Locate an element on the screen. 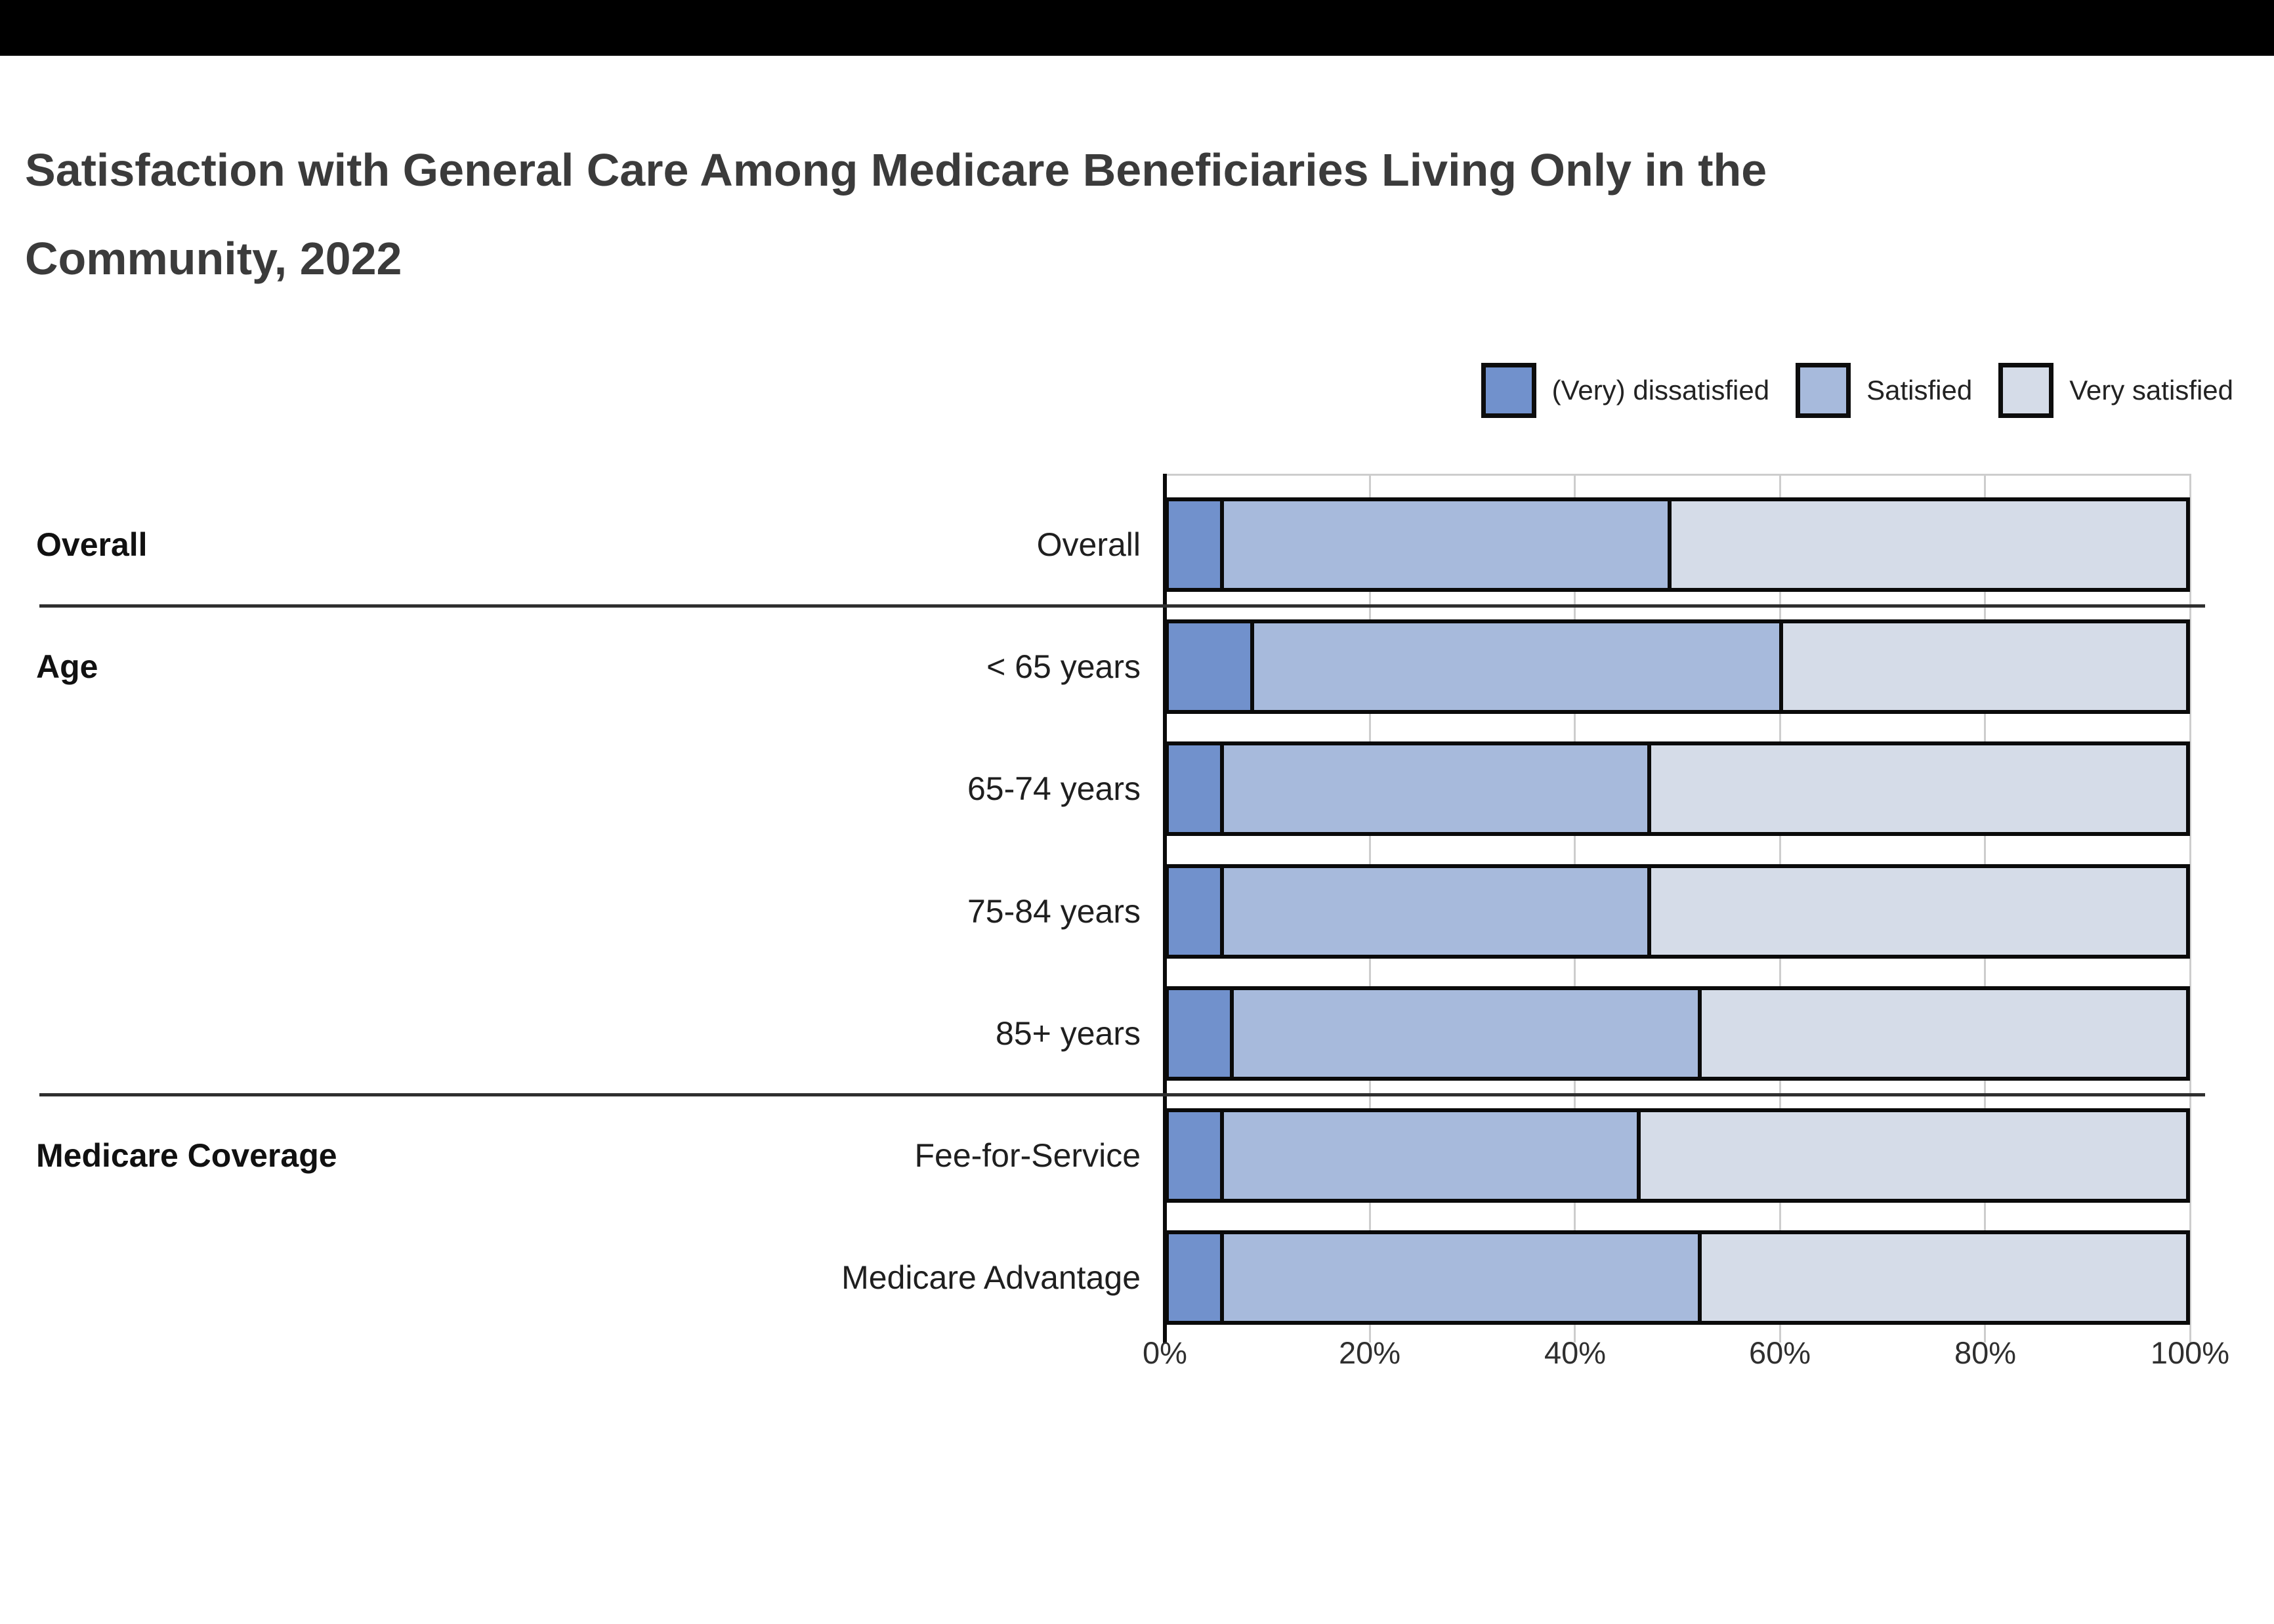  segment-85-years-very-satisfied is located at coordinates (1942, 1034).